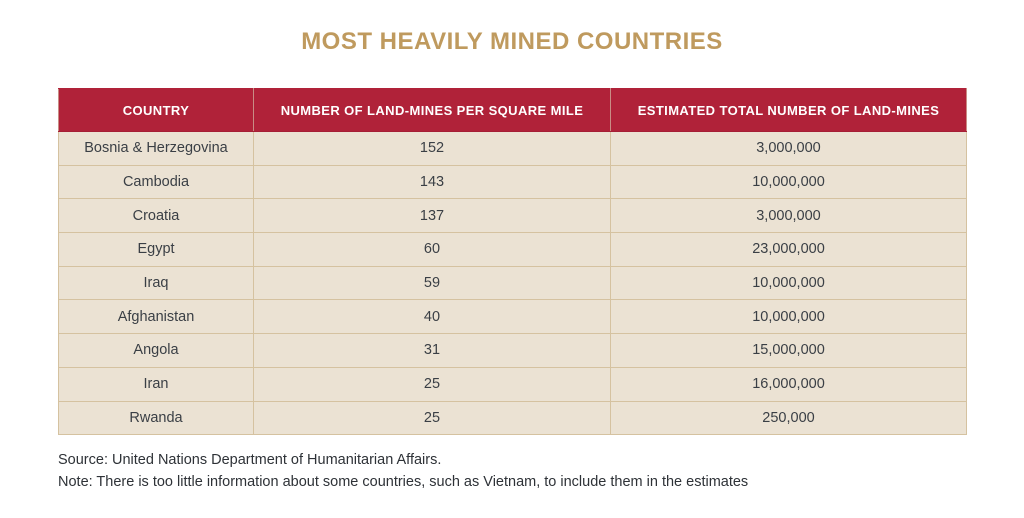  What do you see at coordinates (156, 110) in the screenshot?
I see `column-header-country: COUNTRY` at bounding box center [156, 110].